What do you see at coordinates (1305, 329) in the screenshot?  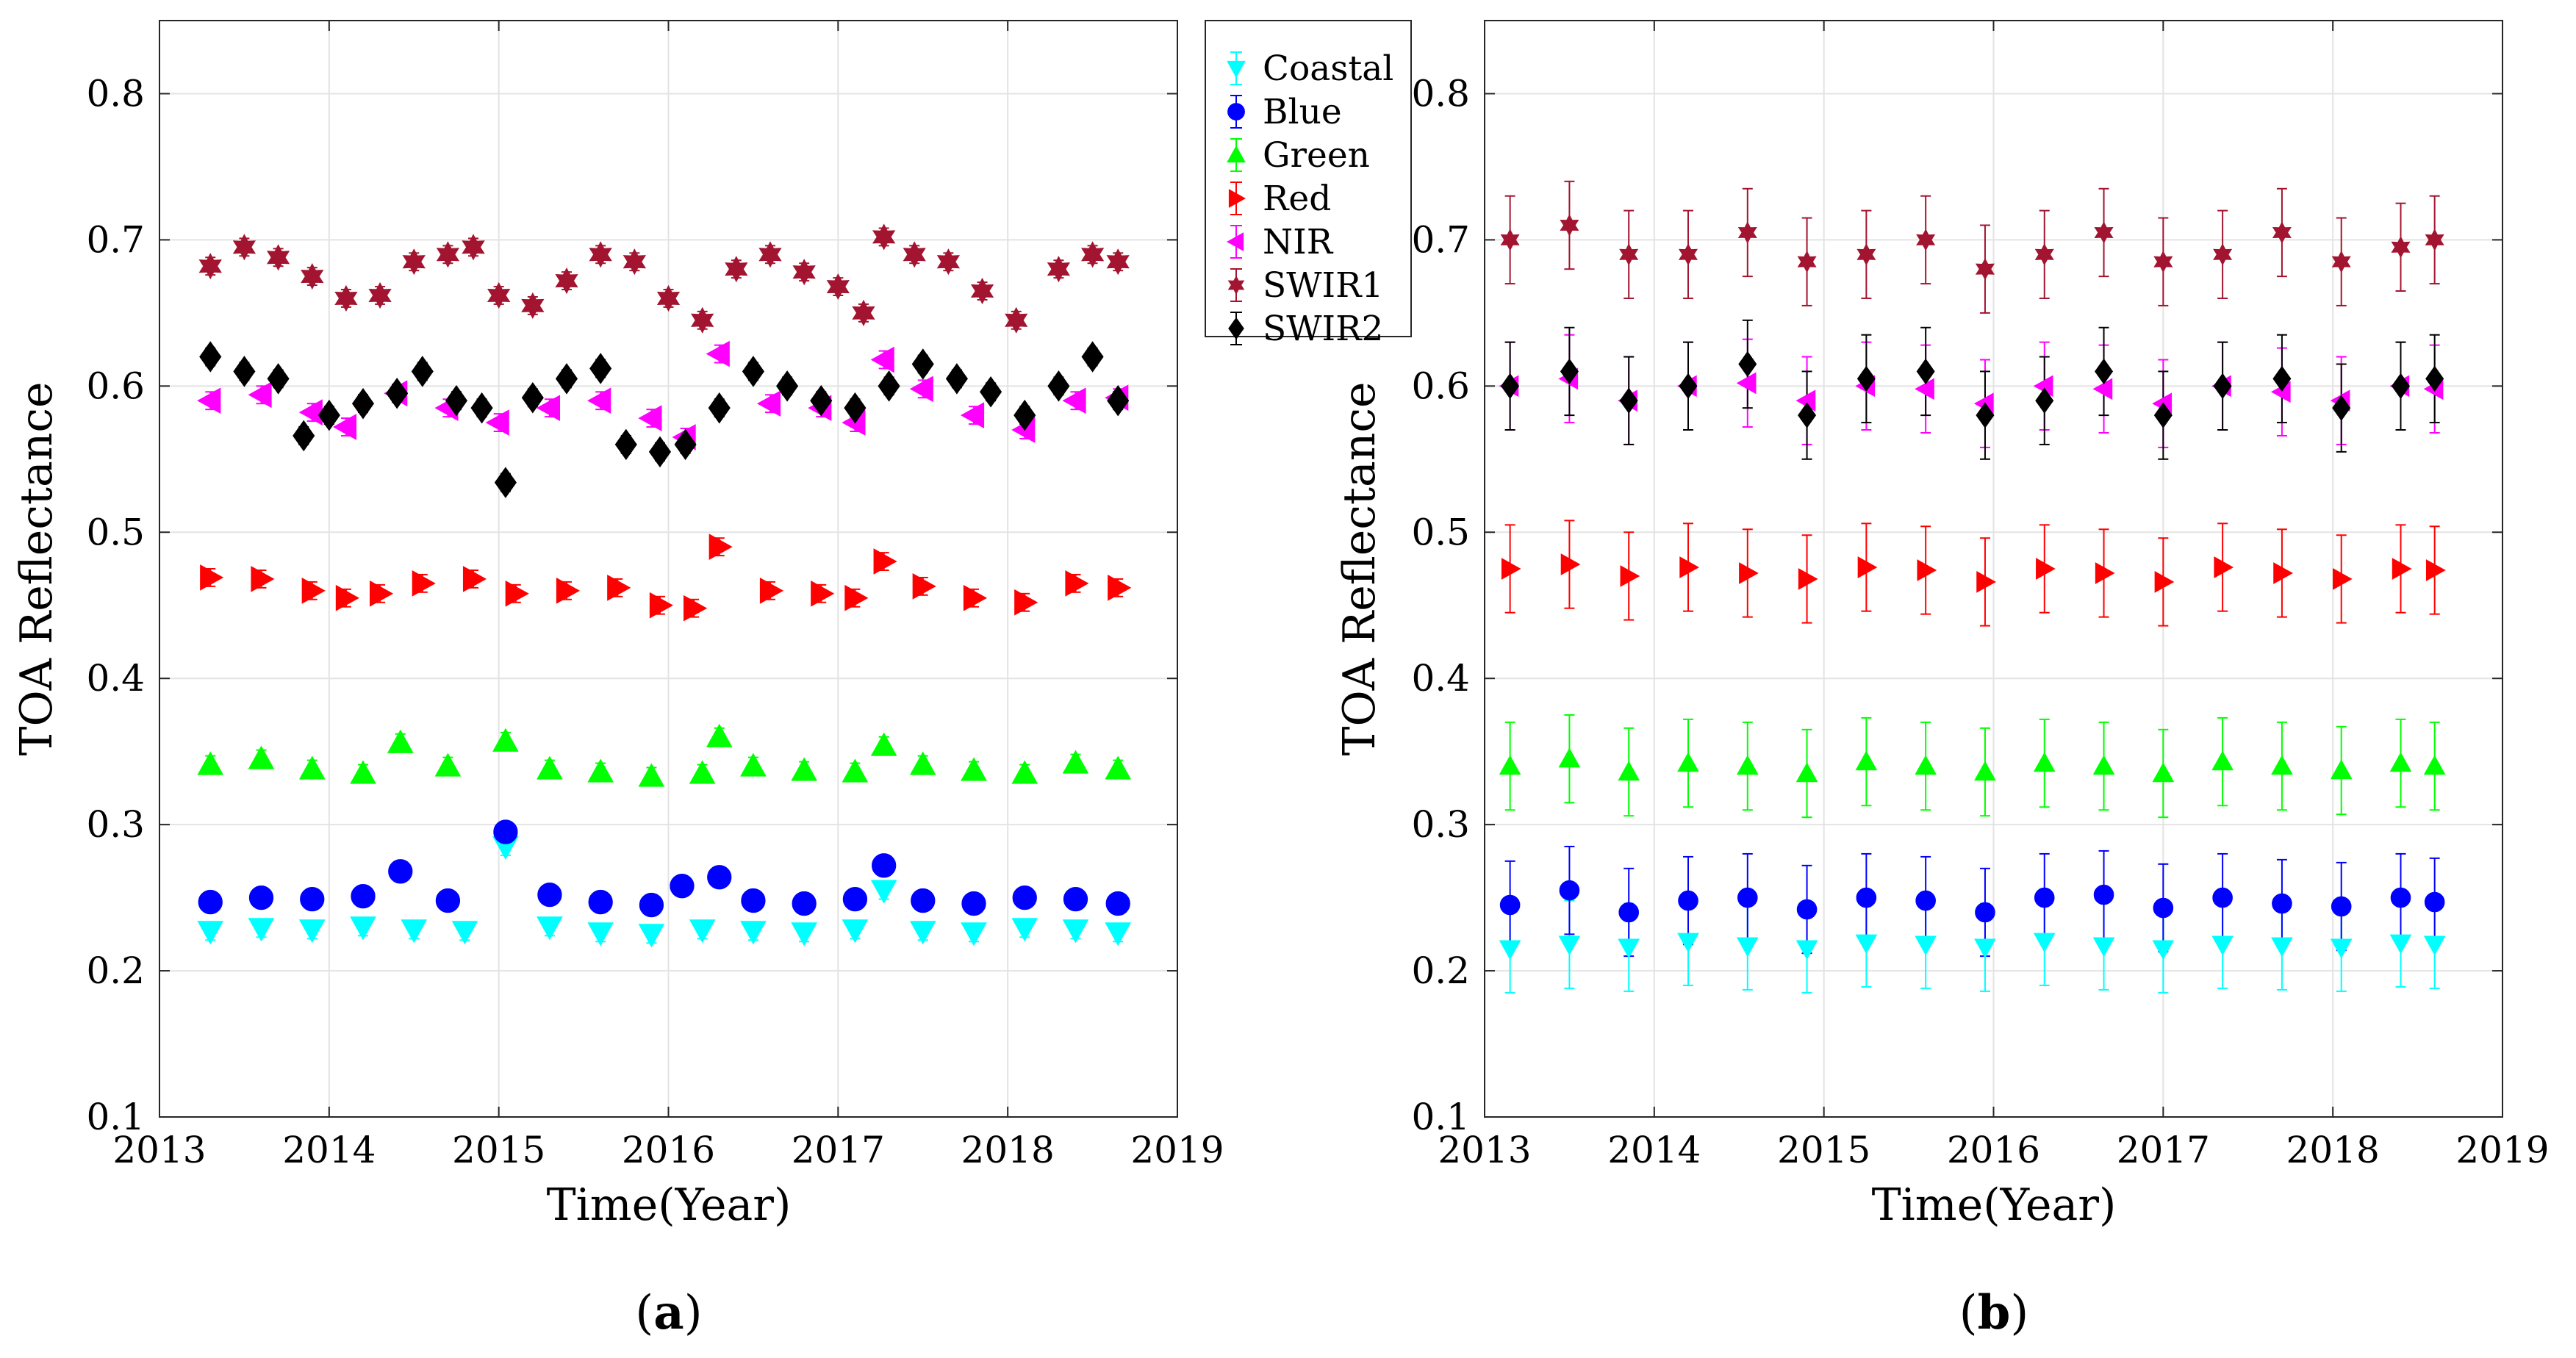 I see `legend-item-swir2: SWIR2` at bounding box center [1305, 329].